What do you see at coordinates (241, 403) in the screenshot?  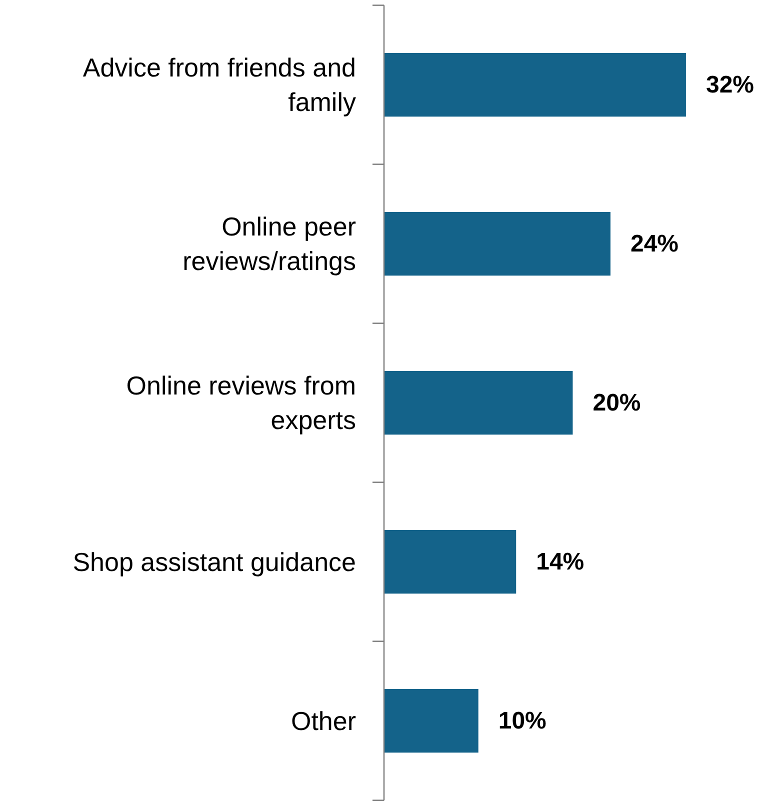 I see `y-tick-label: Online reviews from experts` at bounding box center [241, 403].